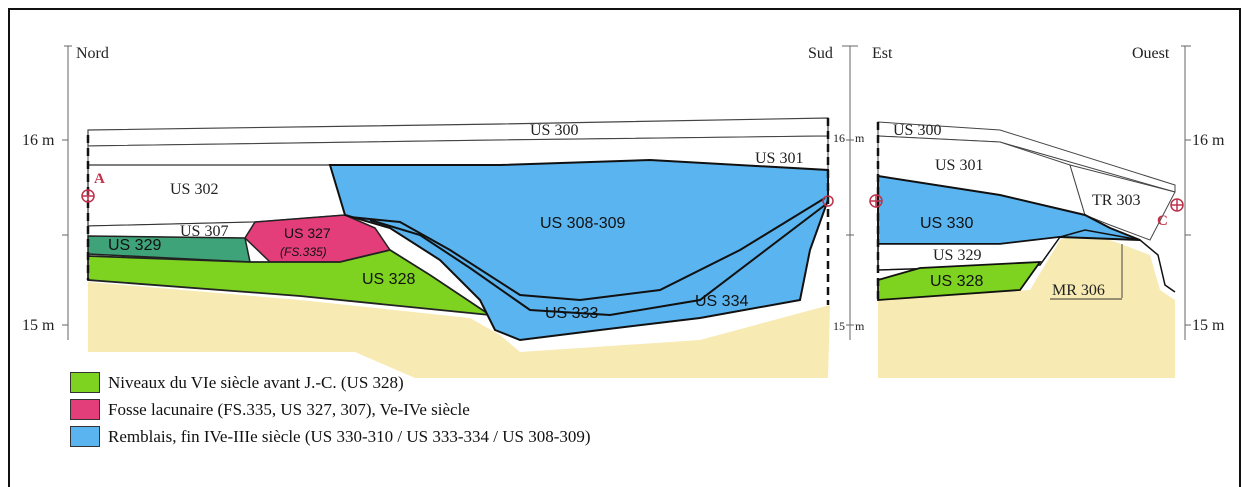  What do you see at coordinates (1117, 261) in the screenshot?
I see `wall-mr306` at bounding box center [1117, 261].